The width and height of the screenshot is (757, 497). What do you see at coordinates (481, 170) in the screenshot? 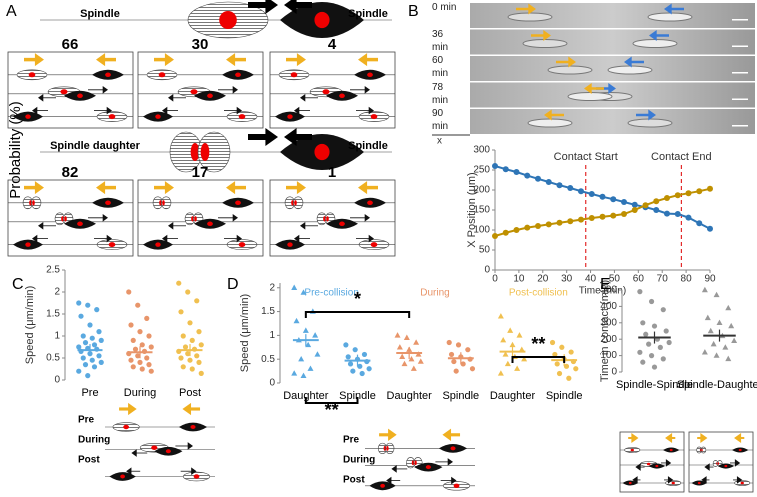
I see `y-tick-label: 250` at bounding box center [481, 170].